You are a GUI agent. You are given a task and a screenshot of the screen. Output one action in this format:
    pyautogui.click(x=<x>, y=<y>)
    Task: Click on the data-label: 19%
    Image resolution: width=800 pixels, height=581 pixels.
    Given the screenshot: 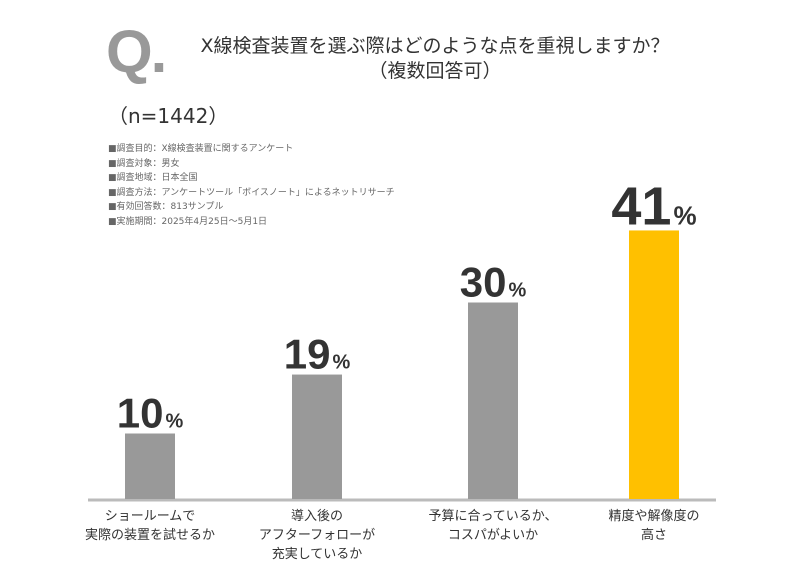 What is the action you would take?
    pyautogui.click(x=317, y=354)
    